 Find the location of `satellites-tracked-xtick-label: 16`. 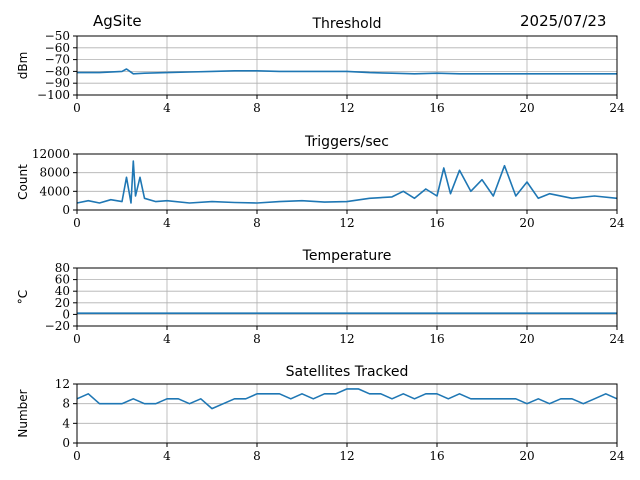

satellites-tracked-xtick-label: 16 is located at coordinates (436, 456).